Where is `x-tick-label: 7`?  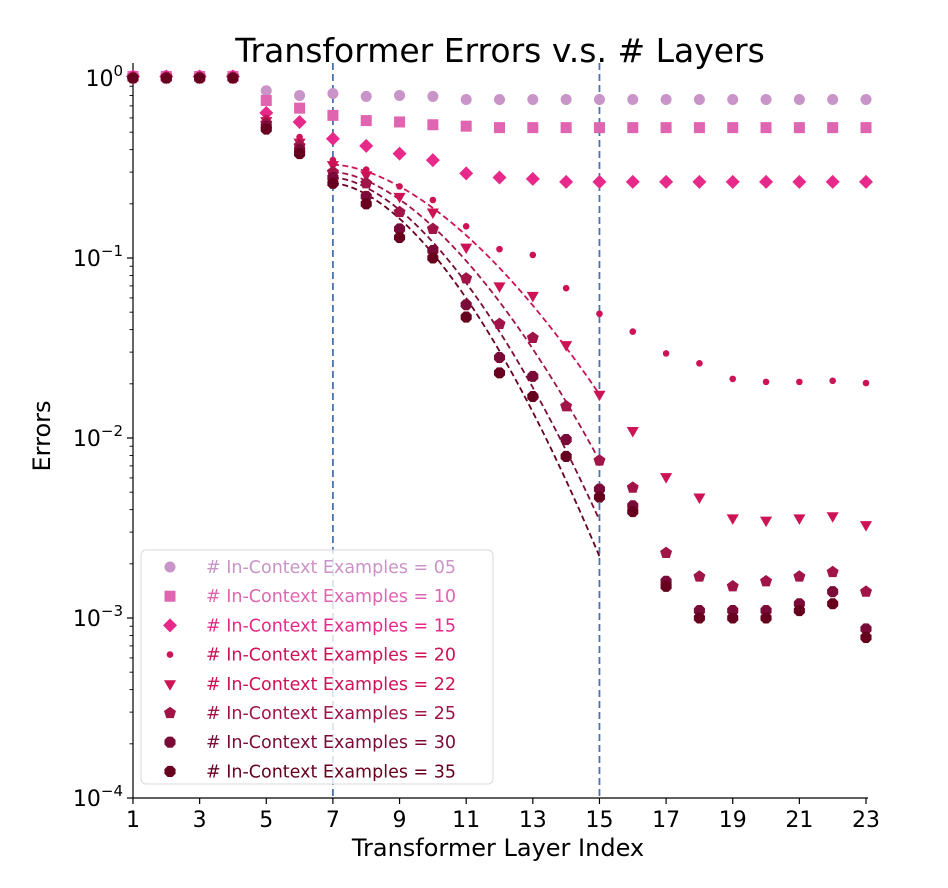 x-tick-label: 7 is located at coordinates (333, 820).